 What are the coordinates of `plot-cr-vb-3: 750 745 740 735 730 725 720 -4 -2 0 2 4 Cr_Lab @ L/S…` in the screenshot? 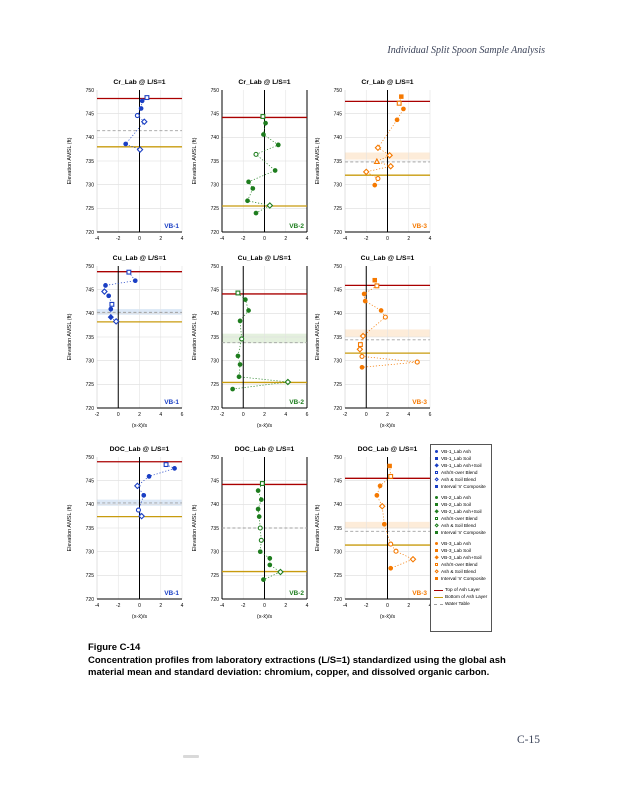 It's located at (375, 165).